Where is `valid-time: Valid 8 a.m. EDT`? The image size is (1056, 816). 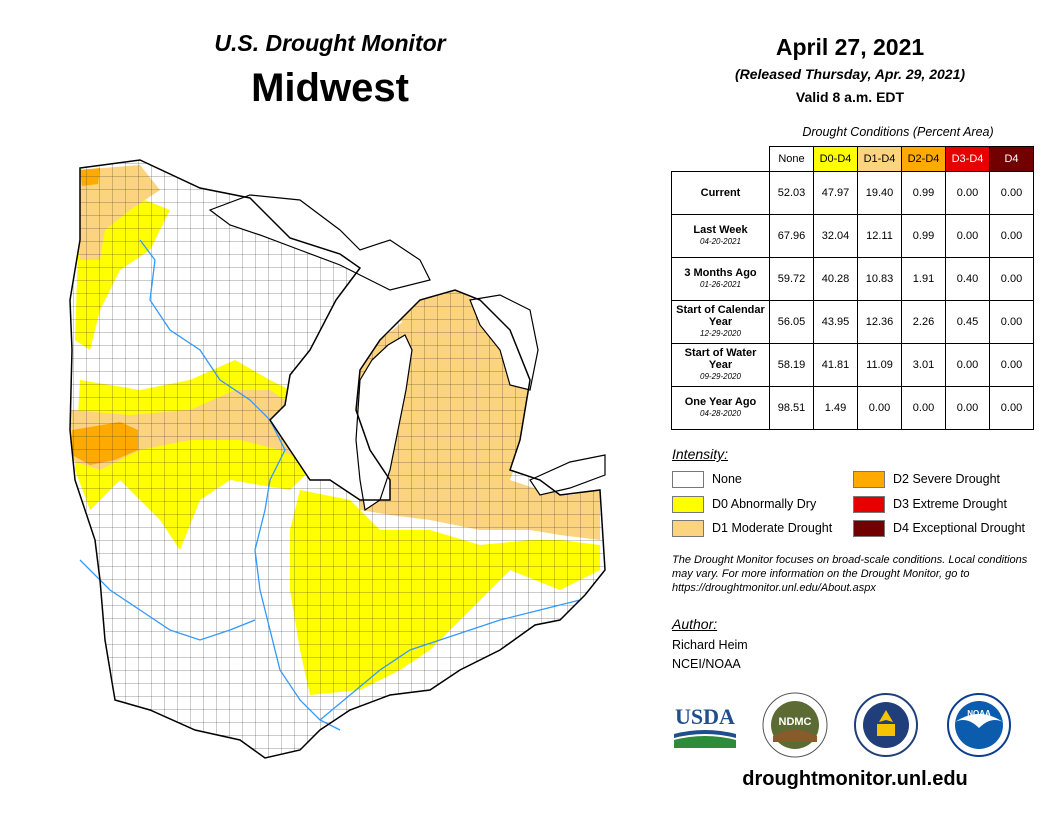
valid-time: Valid 8 a.m. EDT is located at coordinates (850, 97).